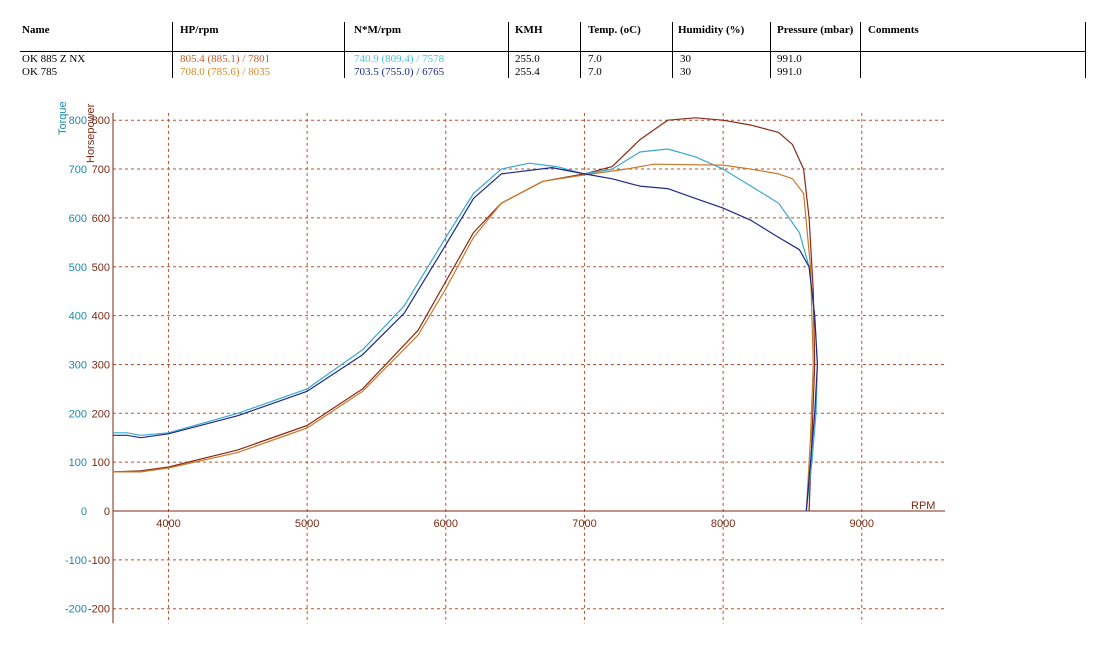 Image resolution: width=1115 pixels, height=646 pixels. Describe the element at coordinates (168, 524) in the screenshot. I see `x-tick-label: 4000` at that location.